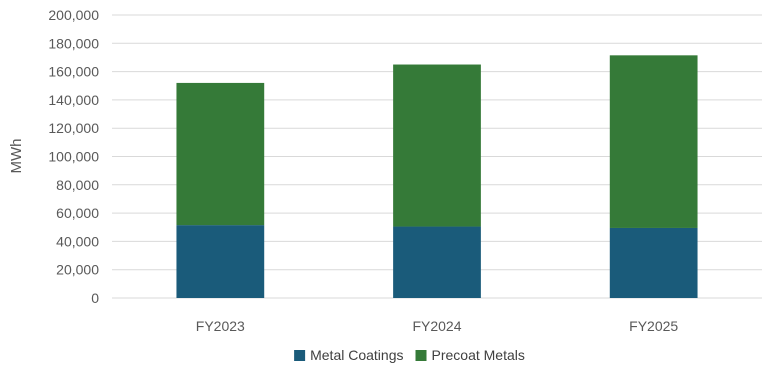 This screenshot has width=769, height=375. I want to click on legend: Metal Coatings Precoat Metals, so click(409, 355).